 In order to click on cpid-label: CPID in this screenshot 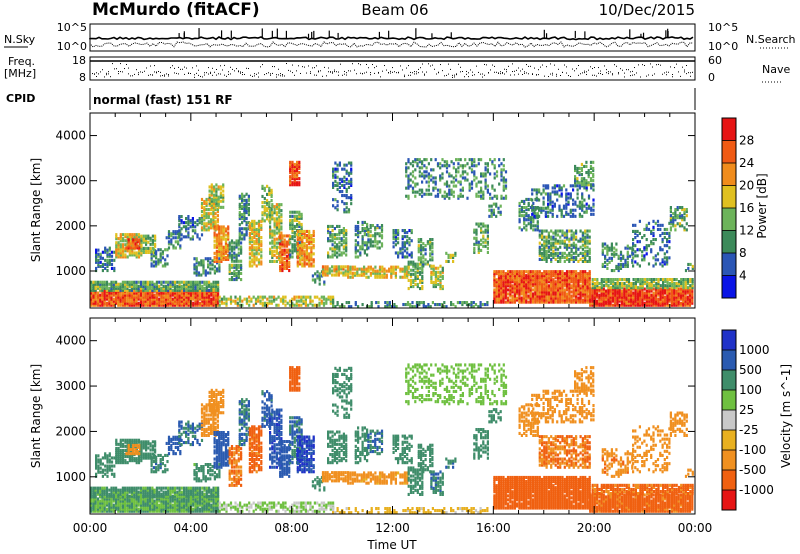, I will do `click(20, 98)`.